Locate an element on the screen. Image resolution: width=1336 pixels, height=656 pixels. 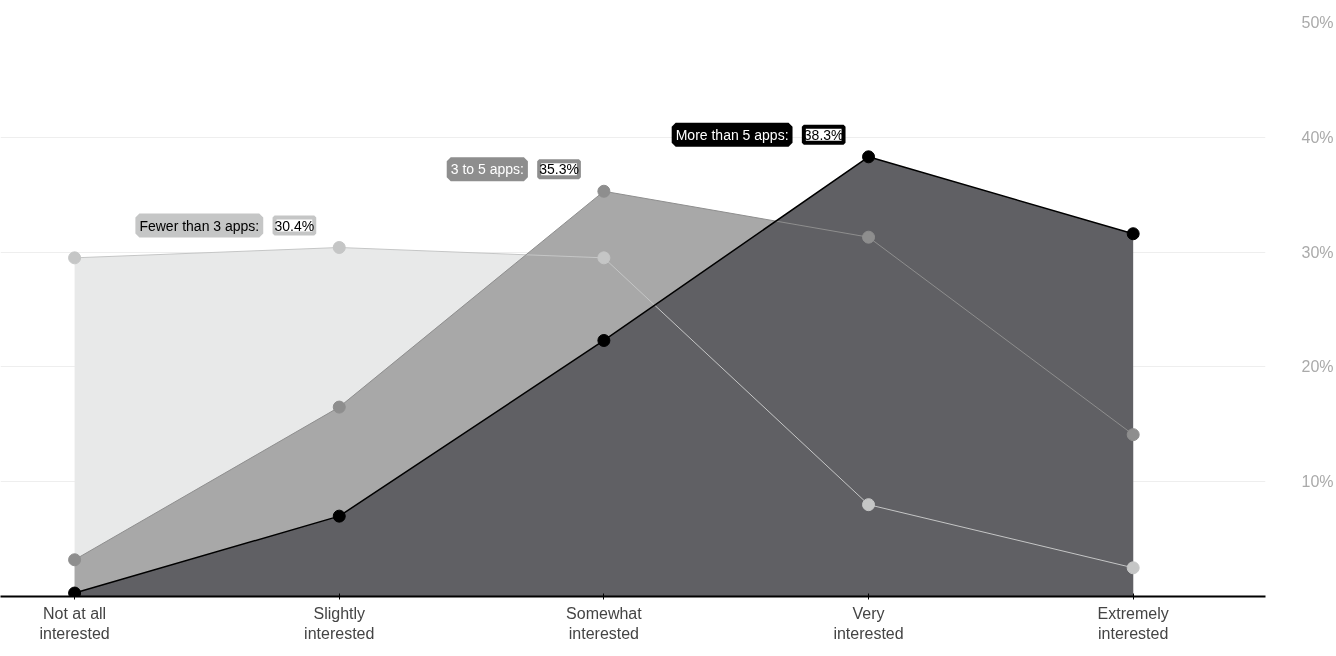
y-tick-label: 20% is located at coordinates (1317, 367).